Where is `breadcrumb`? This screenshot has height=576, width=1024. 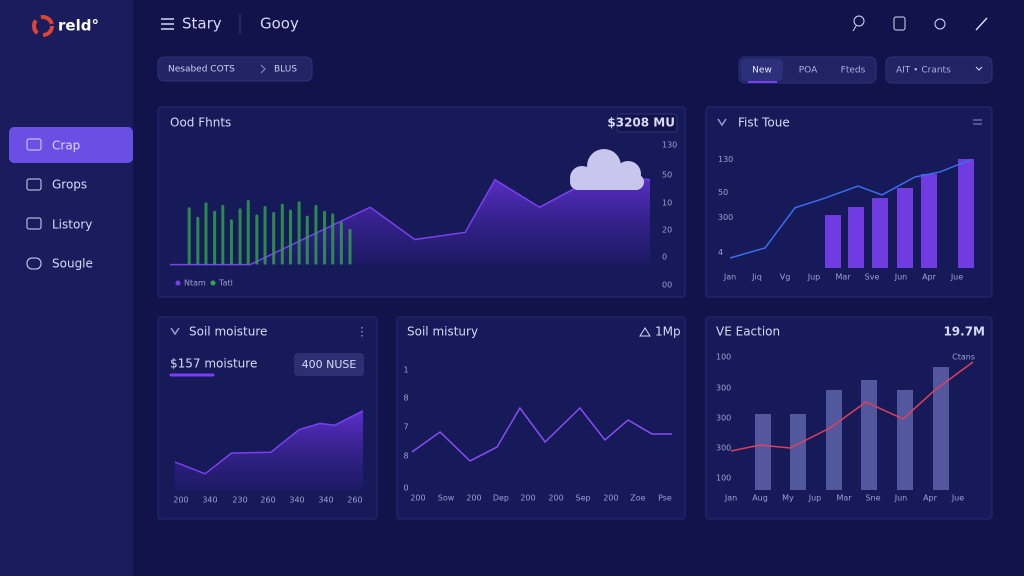
breadcrumb is located at coordinates (235, 69).